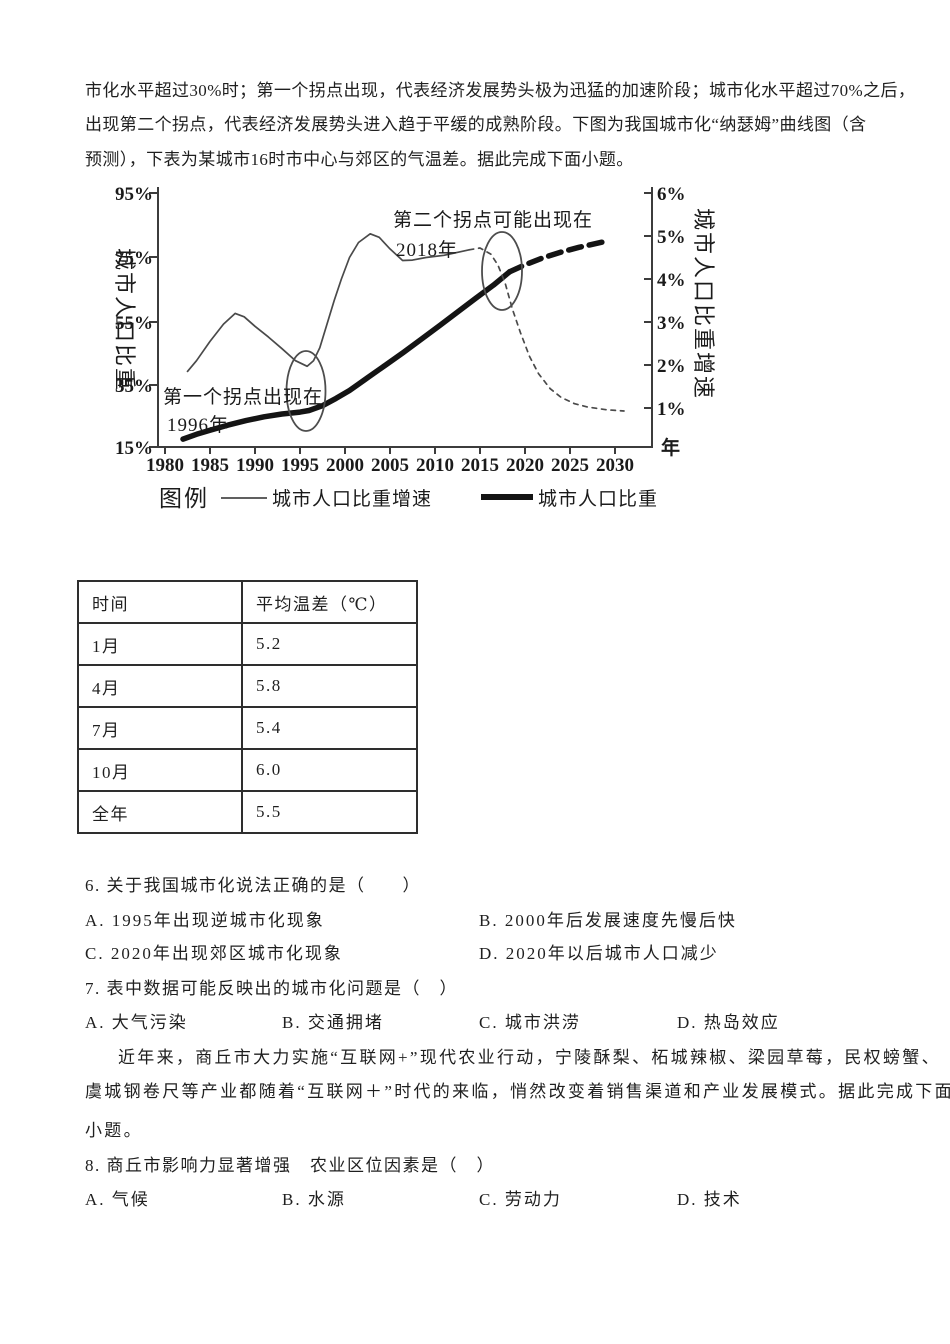  What do you see at coordinates (709, 1199) in the screenshot?
I see `question-8-option-d: D. 技术` at bounding box center [709, 1199].